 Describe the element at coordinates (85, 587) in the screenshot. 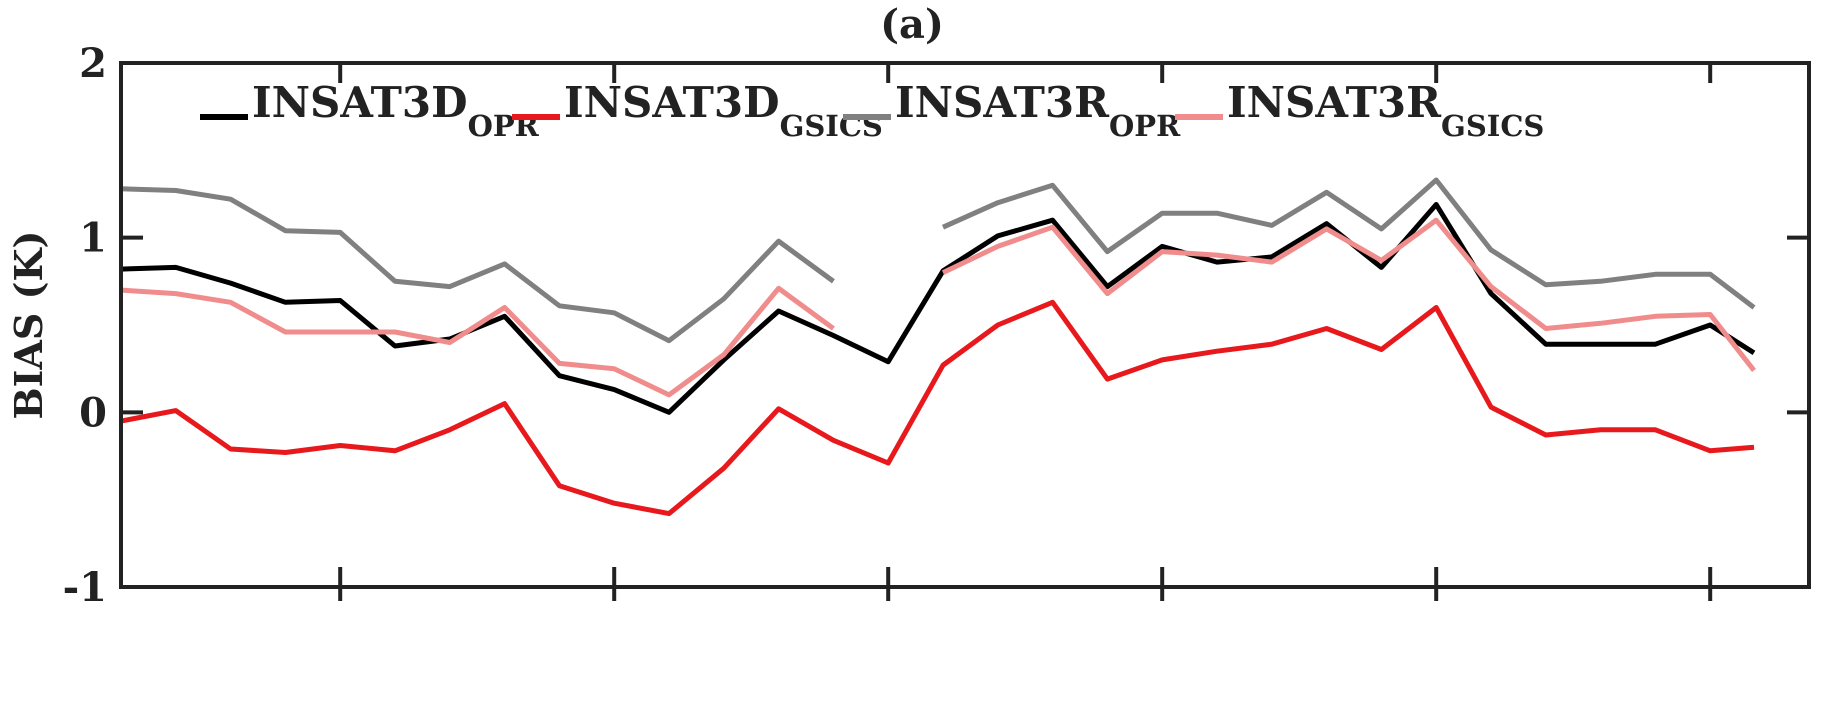

I see `y-tick-label: -1` at that location.